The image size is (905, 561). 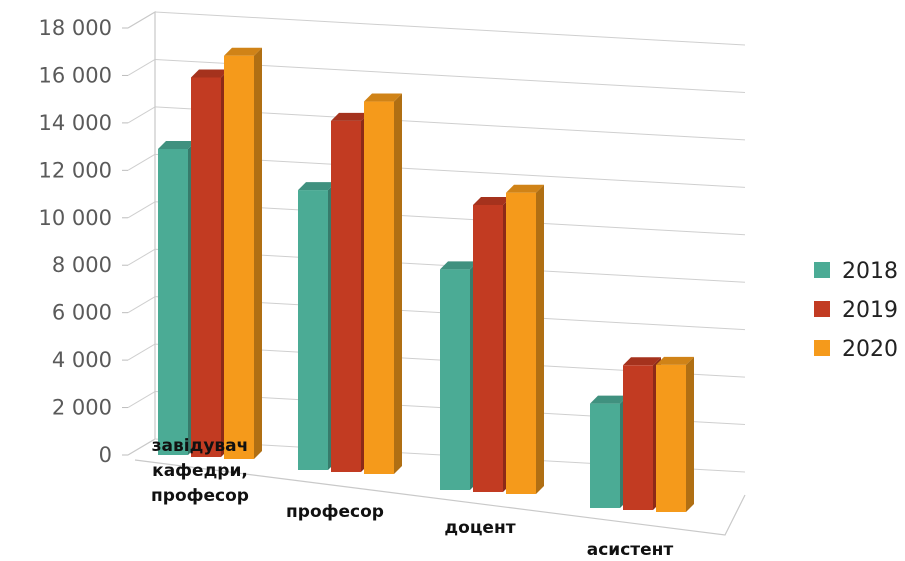 What do you see at coordinates (75, 28) in the screenshot?
I see `y-tick-label: 18 000` at bounding box center [75, 28].